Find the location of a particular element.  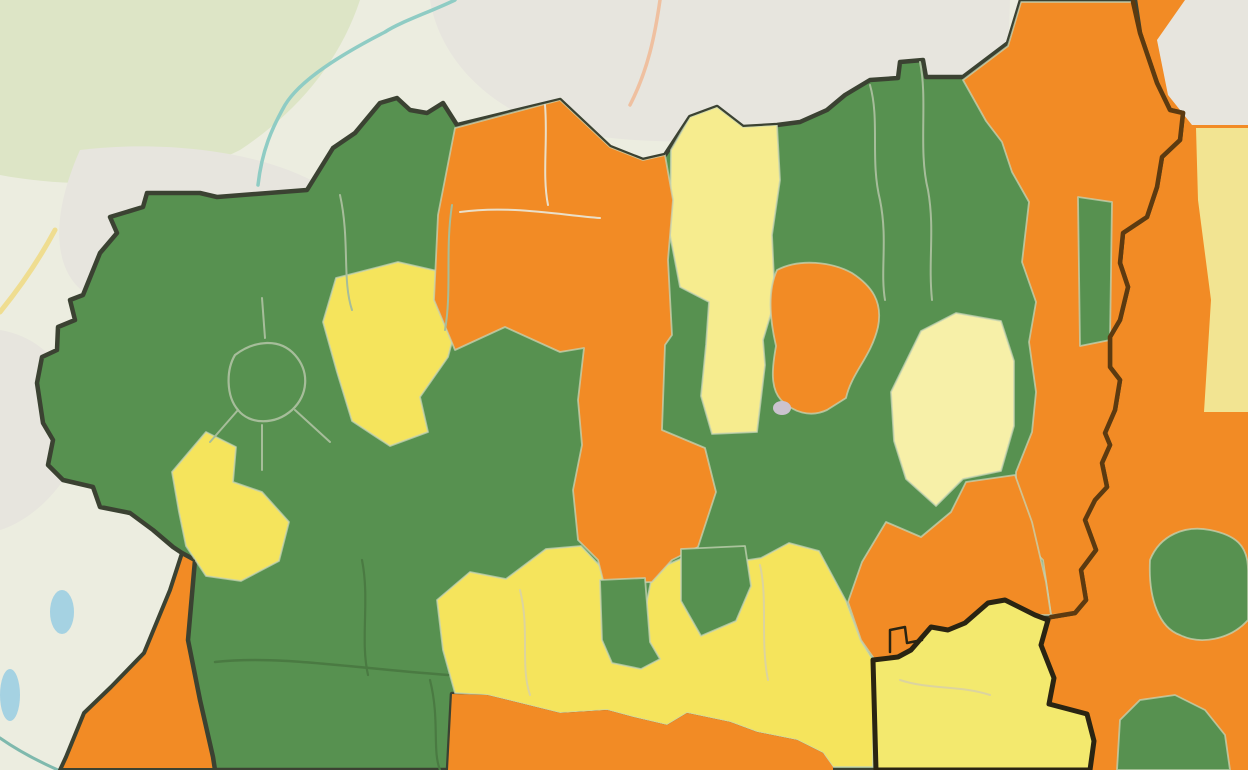

municipal-line-light is located at coordinates (530, 161).